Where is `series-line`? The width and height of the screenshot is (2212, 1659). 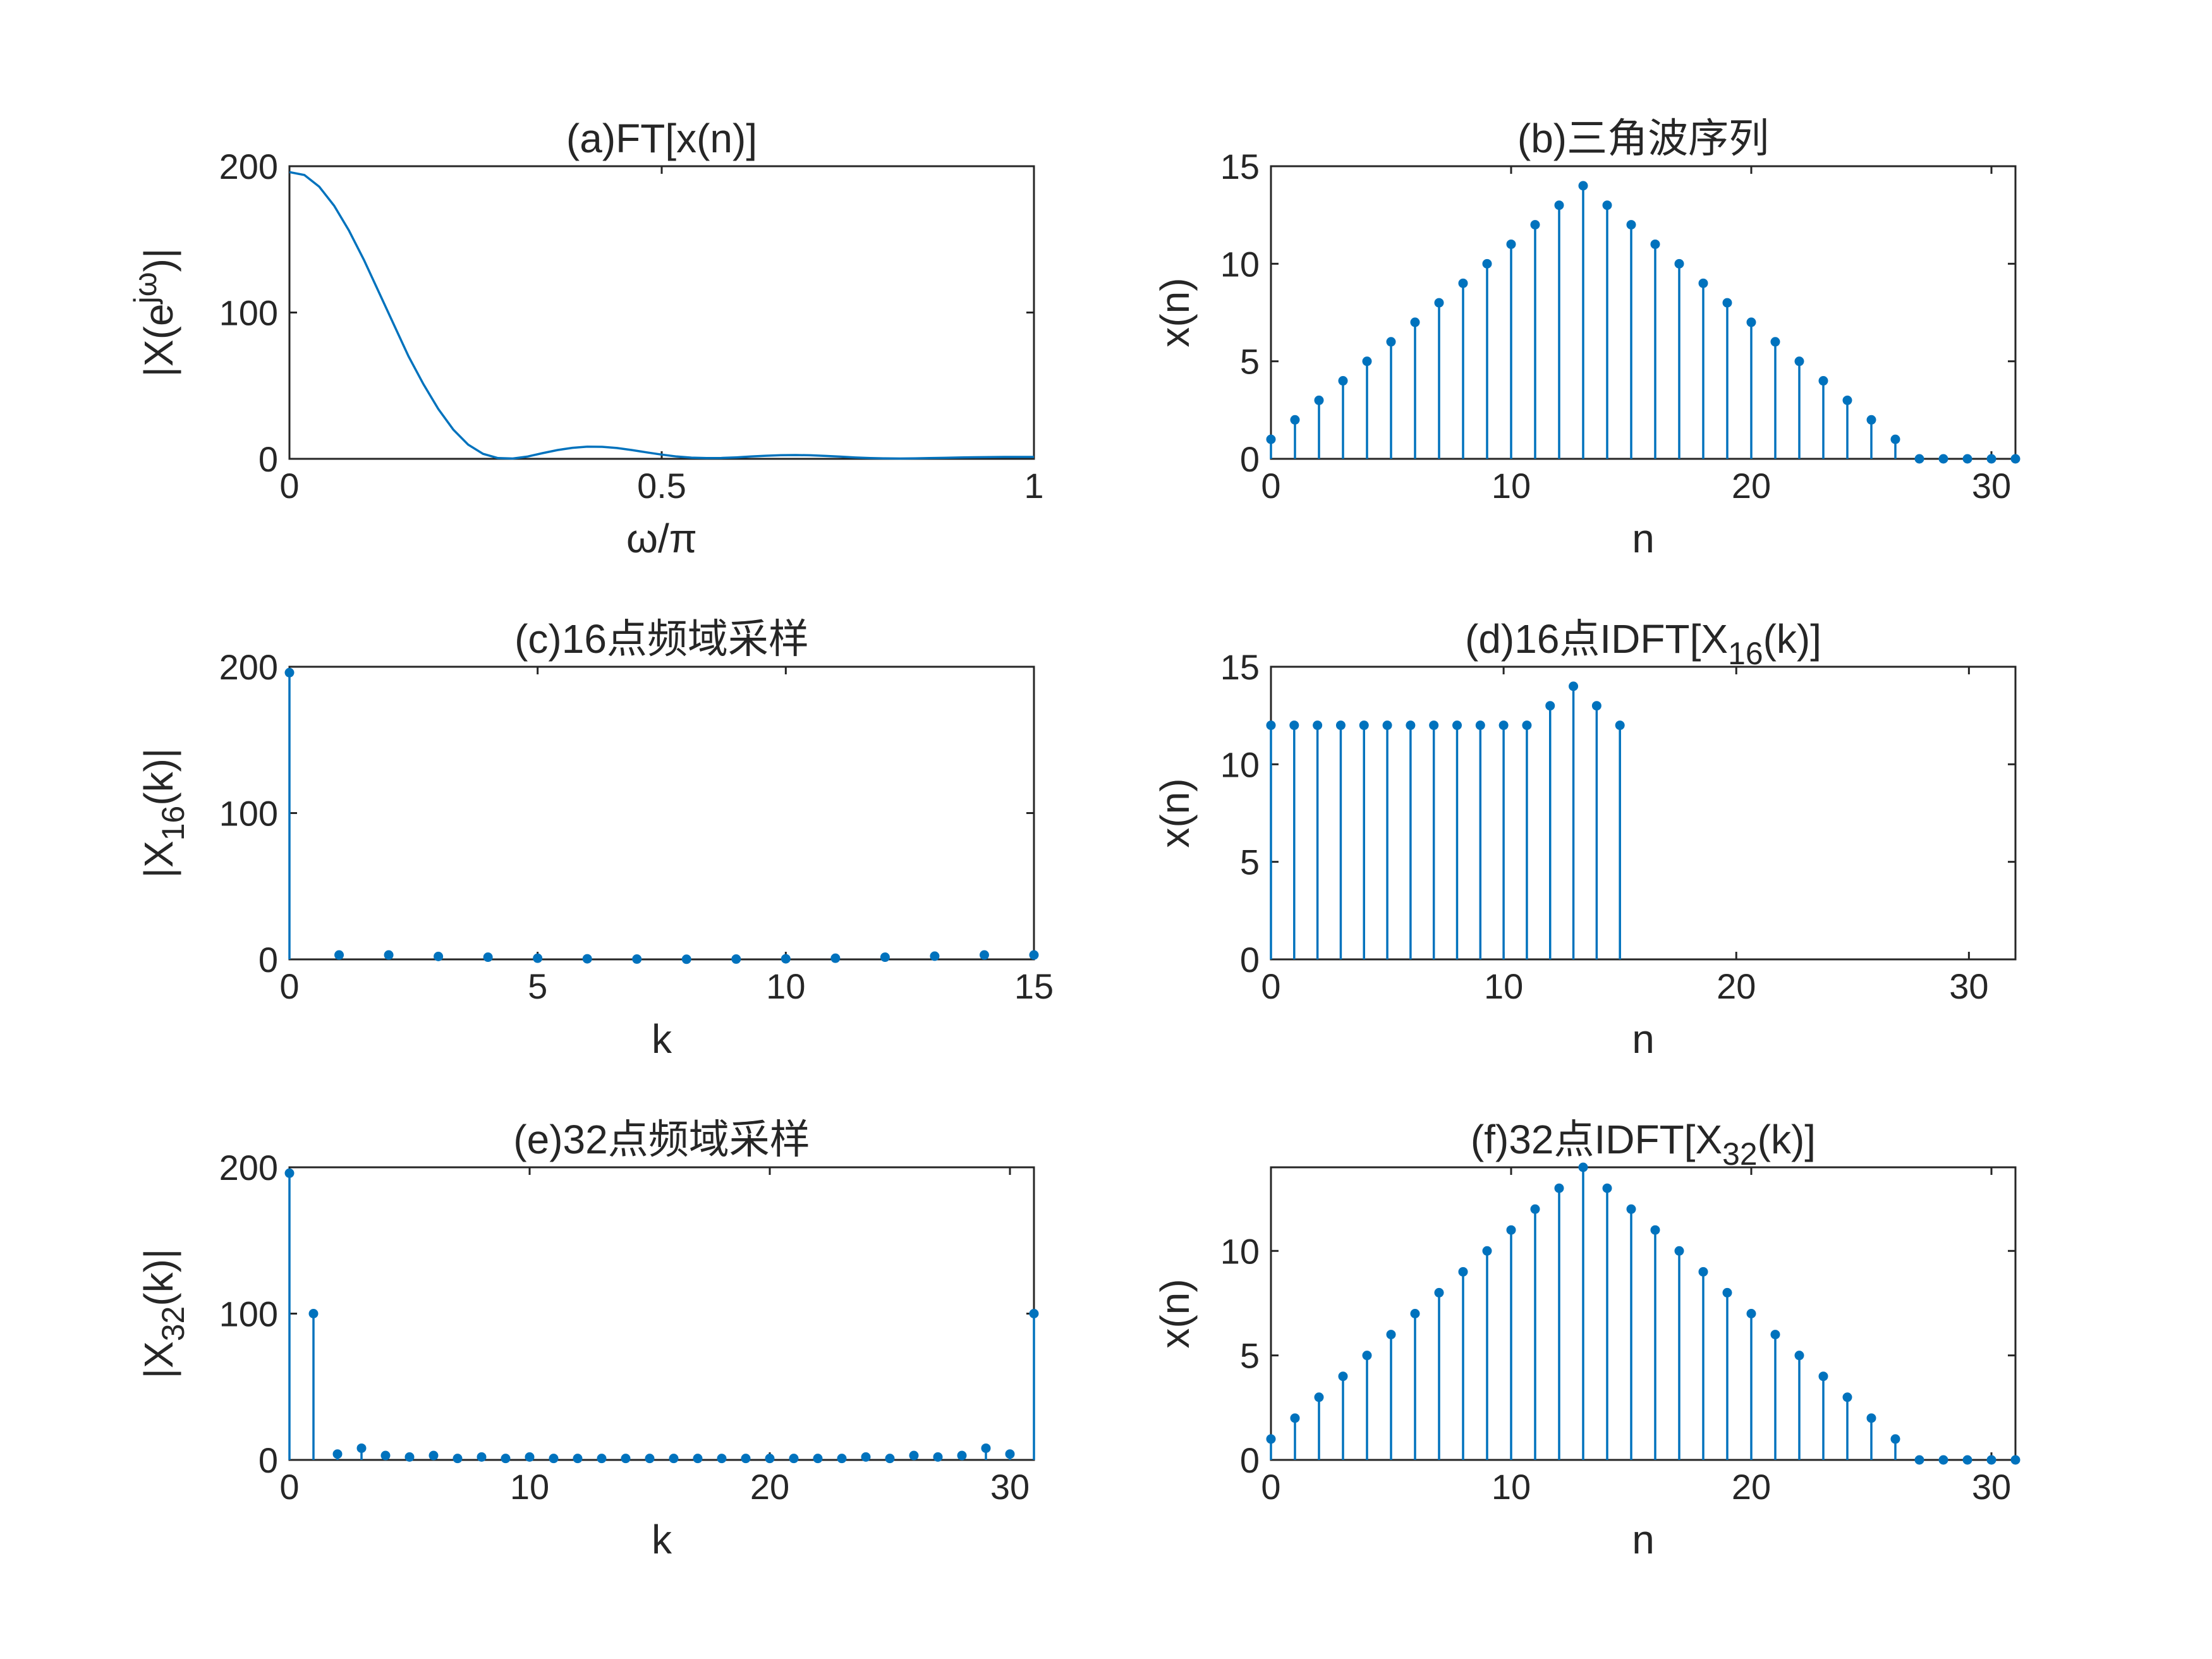
series-line is located at coordinates (661, 315).